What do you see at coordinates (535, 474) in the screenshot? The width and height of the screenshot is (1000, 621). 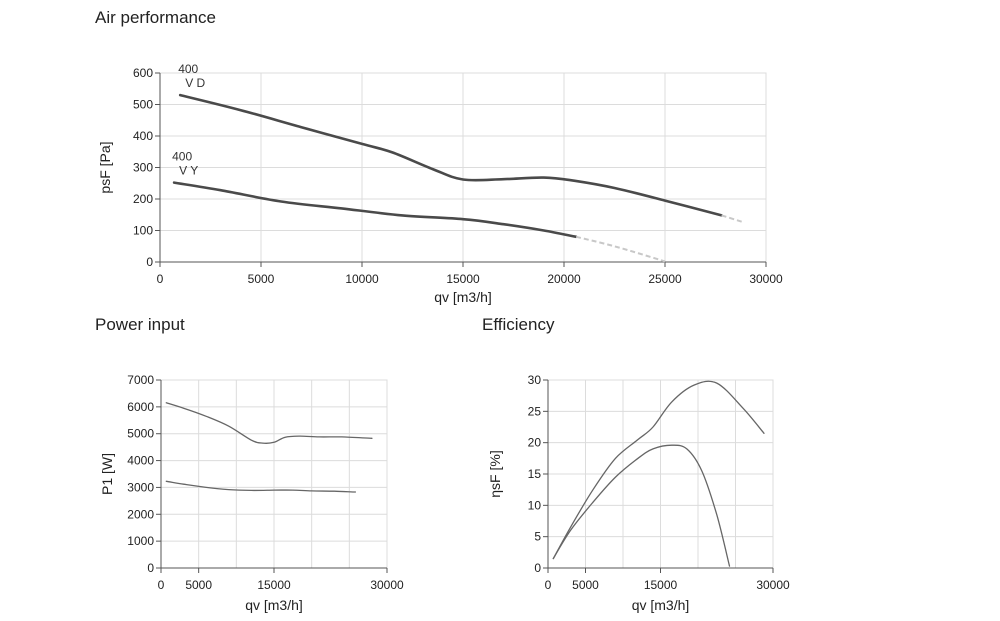 I see `y-tick-label: 15` at bounding box center [535, 474].